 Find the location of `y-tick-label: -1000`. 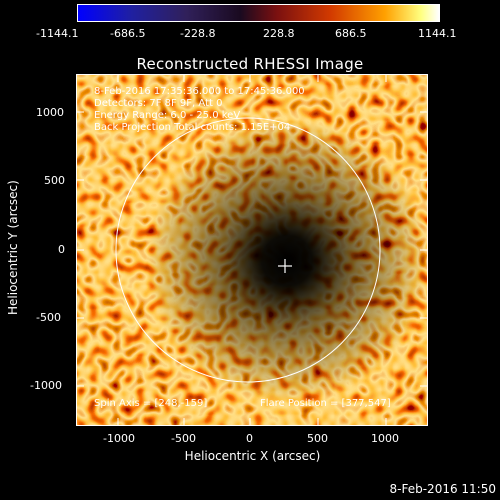

y-tick-label: -1000 is located at coordinates (46, 385).